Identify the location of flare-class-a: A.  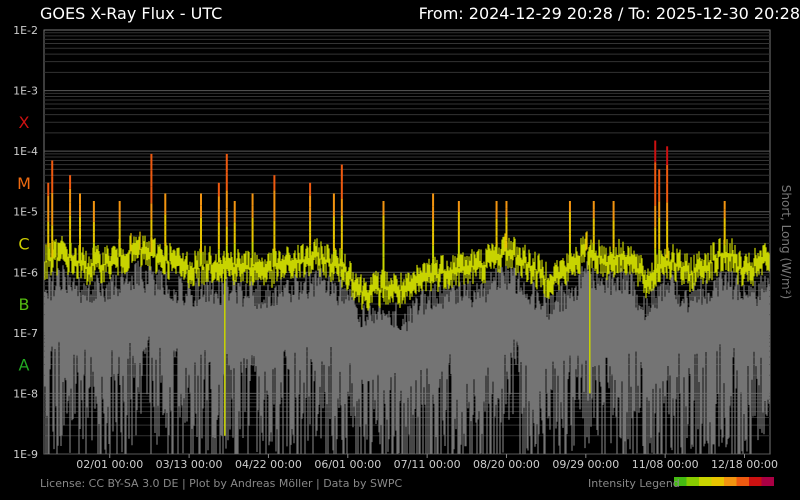
(24, 365).